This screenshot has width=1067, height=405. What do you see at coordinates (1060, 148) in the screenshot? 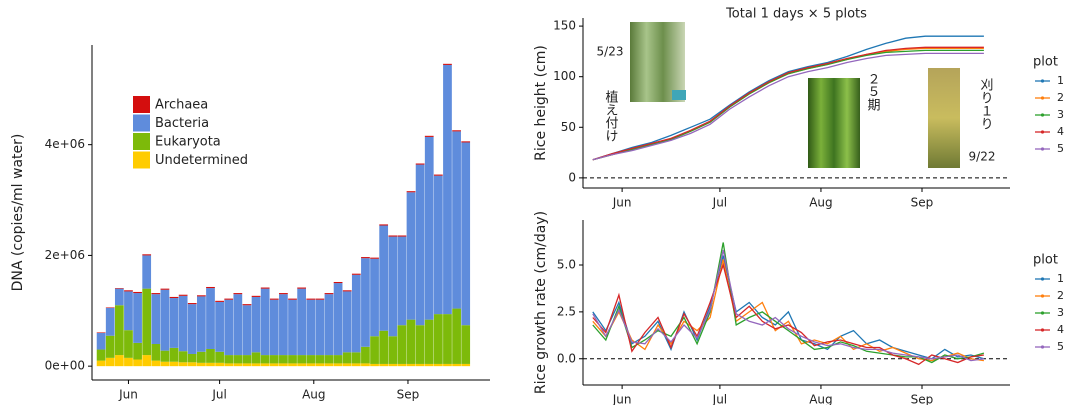
I see `legend-label: 5` at bounding box center [1060, 148].